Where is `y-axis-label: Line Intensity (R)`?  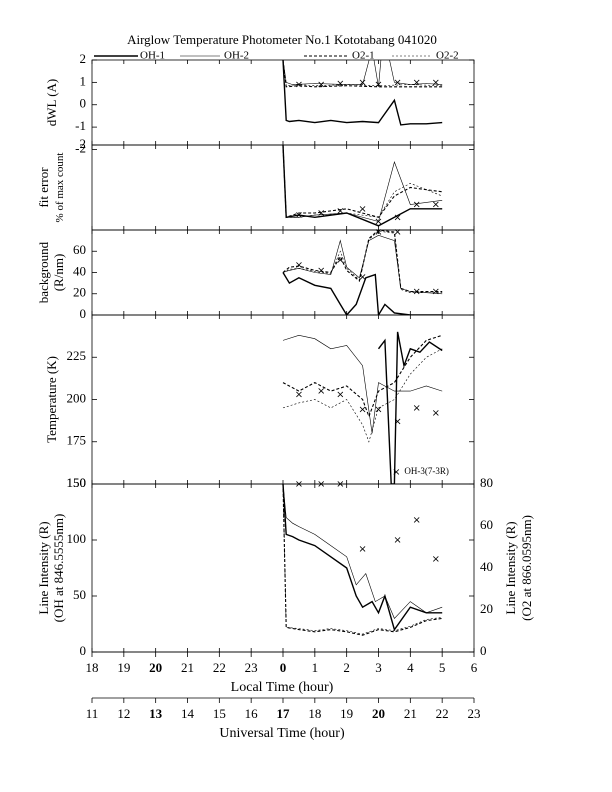 y-axis-label: Line Intensity (R) is located at coordinates (43, 567).